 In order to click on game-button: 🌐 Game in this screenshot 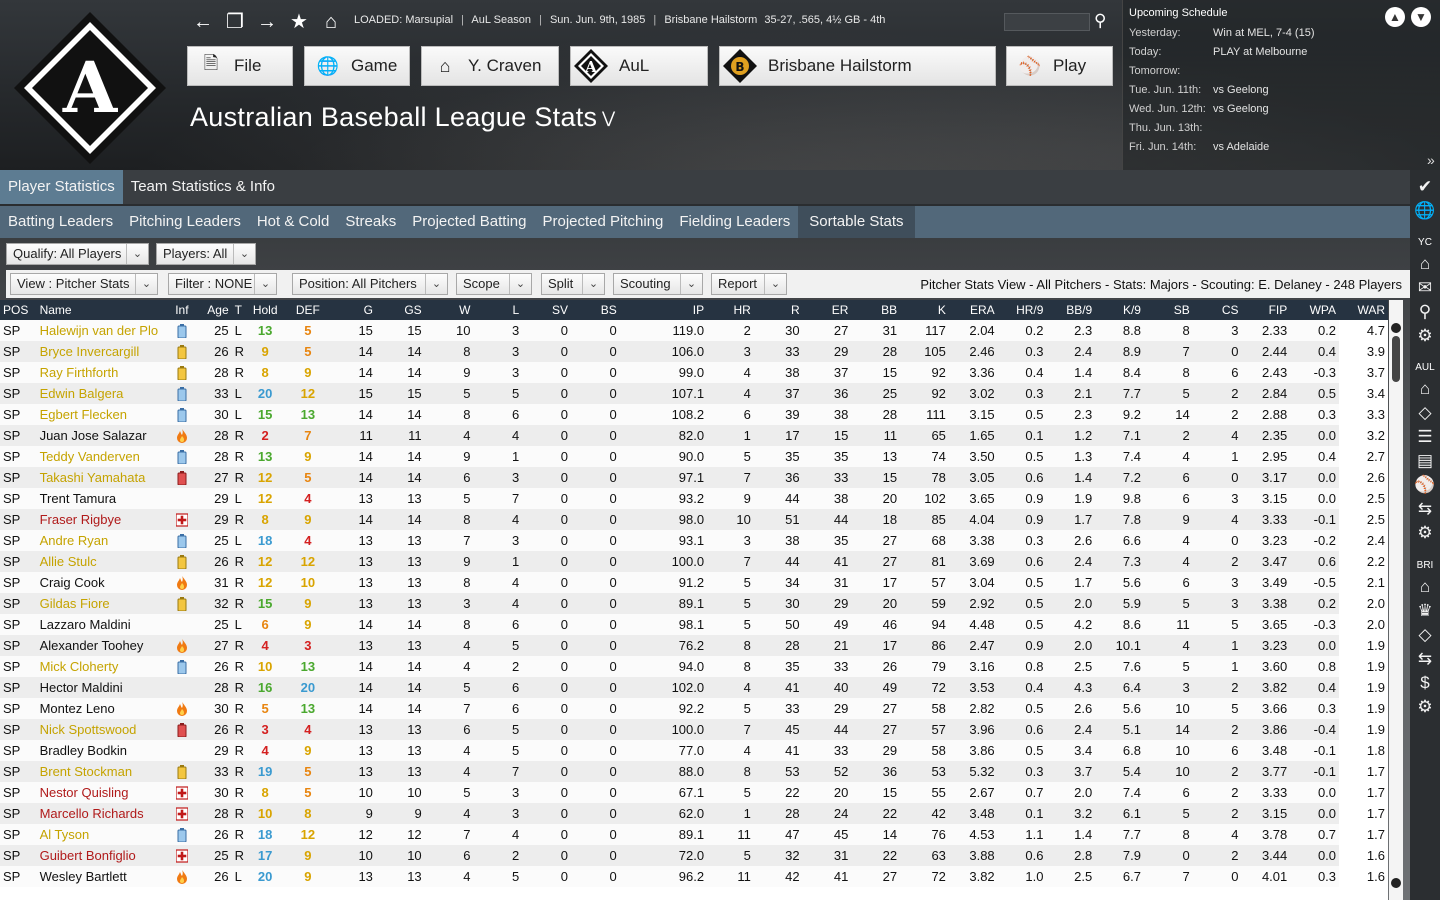, I will do `click(357, 66)`.